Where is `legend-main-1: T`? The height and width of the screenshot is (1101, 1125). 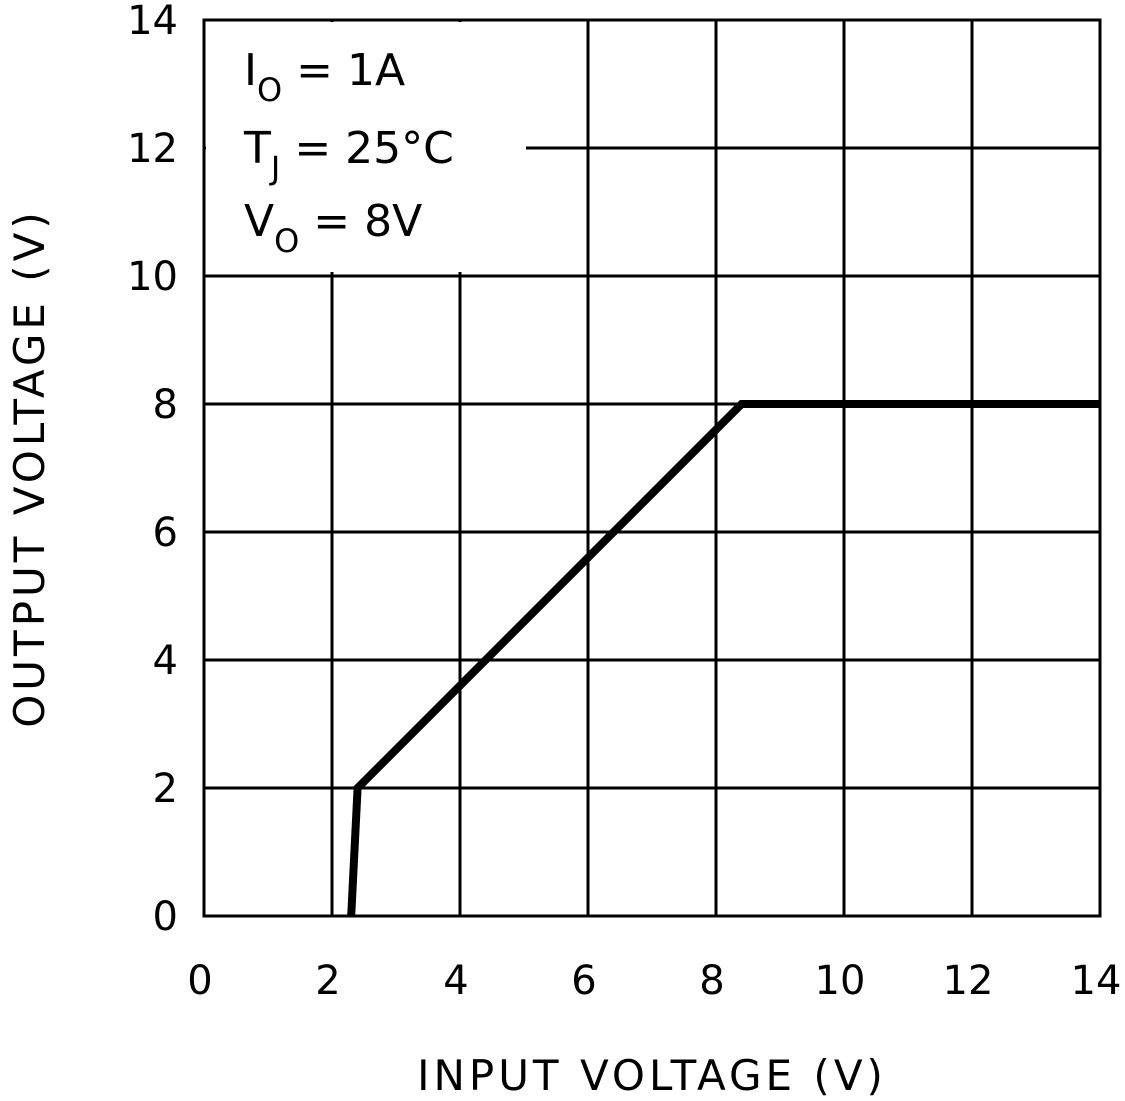
legend-main-1: T is located at coordinates (257, 148).